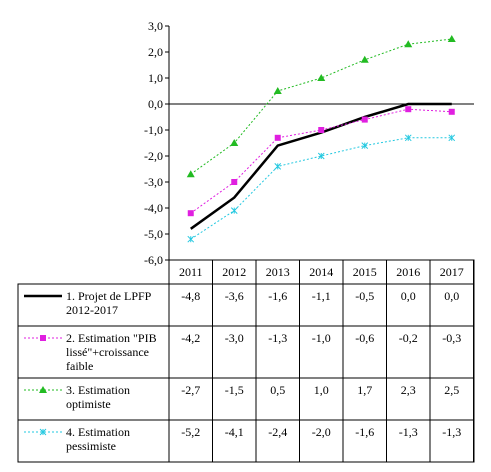  What do you see at coordinates (277, 432) in the screenshot?
I see `data-label: -2,4` at bounding box center [277, 432].